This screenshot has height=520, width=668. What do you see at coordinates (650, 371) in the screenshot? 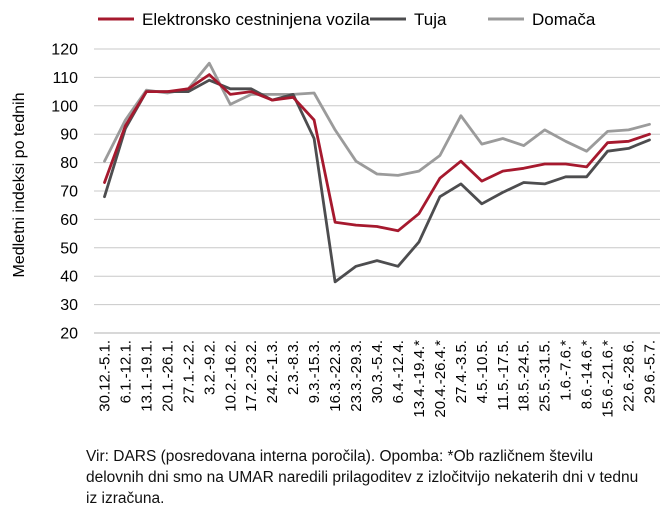
I see `x-tick-label: 29.6.-5.7.` at bounding box center [650, 371].